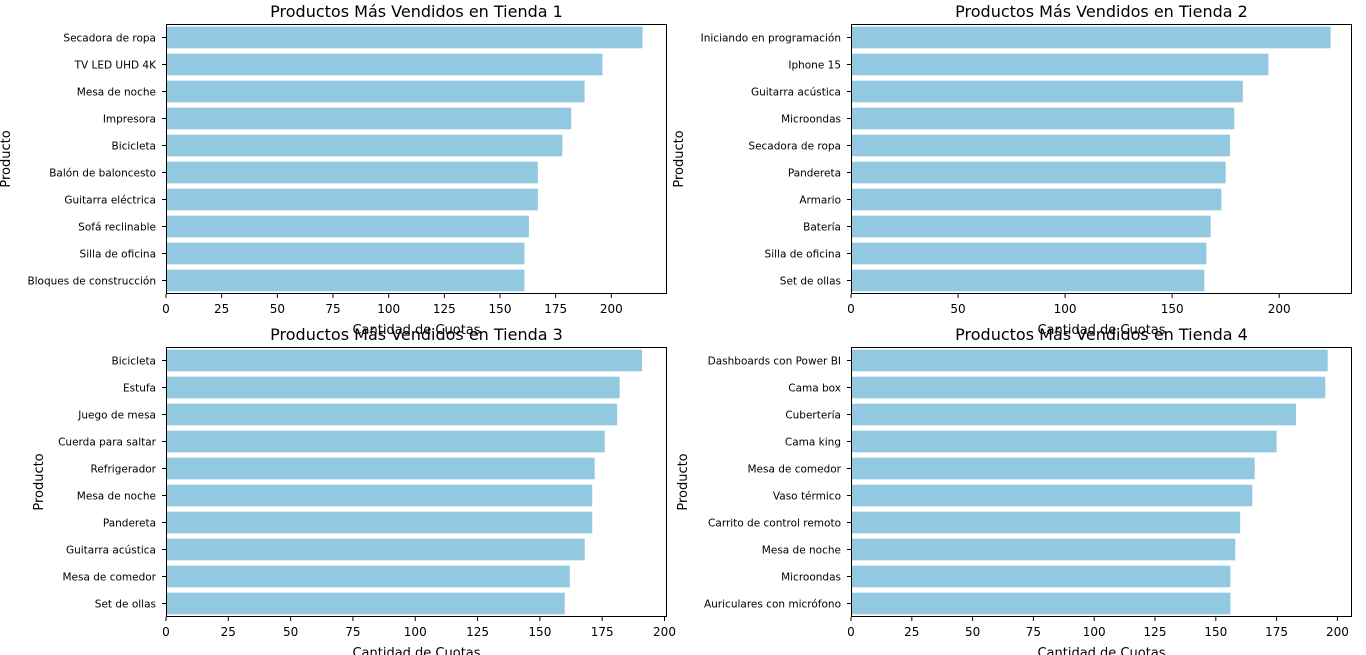 This screenshot has height=655, width=1366. What do you see at coordinates (110, 200) in the screenshot?
I see `y-tick-label: Guitarra eléctrica` at bounding box center [110, 200].